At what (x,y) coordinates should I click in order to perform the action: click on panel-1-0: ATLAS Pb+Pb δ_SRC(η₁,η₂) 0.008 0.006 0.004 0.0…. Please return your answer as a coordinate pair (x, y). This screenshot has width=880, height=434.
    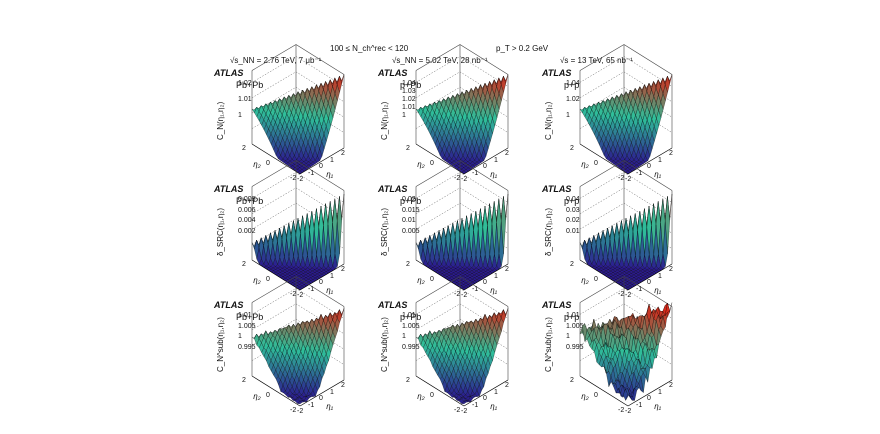
    Looking at the image, I should click on (307, 230).